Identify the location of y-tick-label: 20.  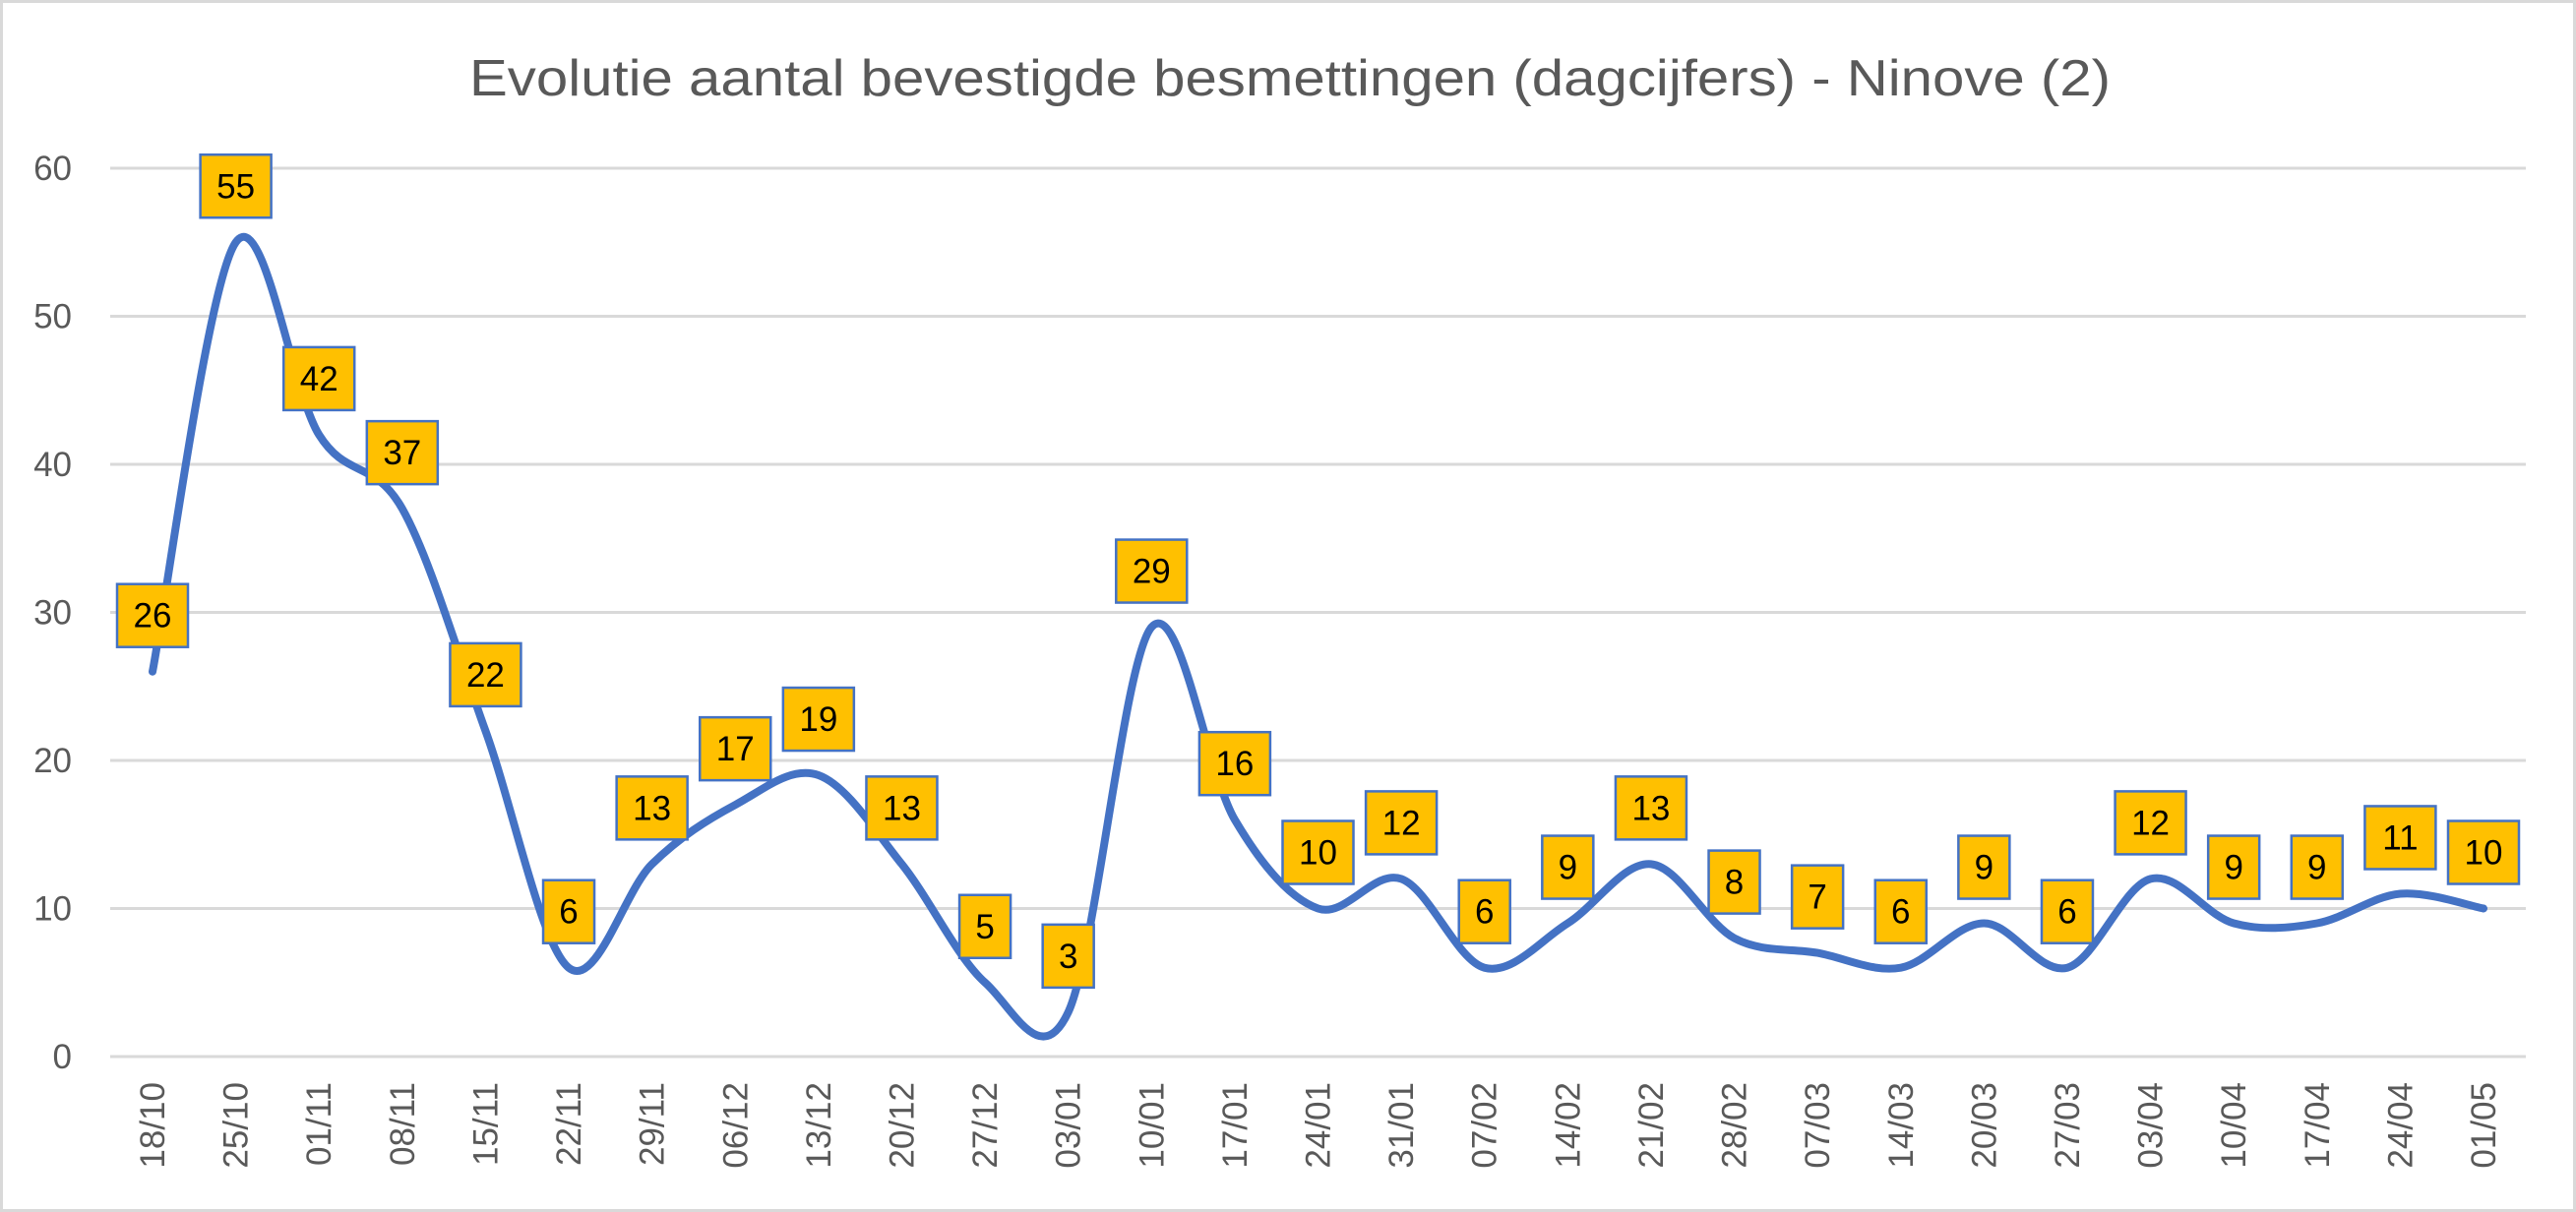
(52, 761).